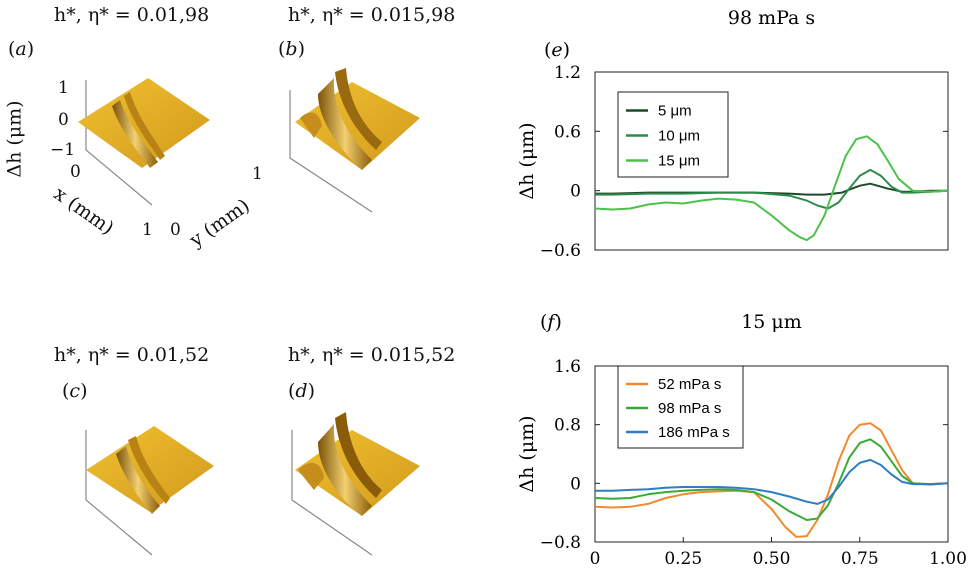 Image resolution: width=975 pixels, height=572 pixels. I want to click on y-tick-label-f-3: 1.6, so click(567, 367).